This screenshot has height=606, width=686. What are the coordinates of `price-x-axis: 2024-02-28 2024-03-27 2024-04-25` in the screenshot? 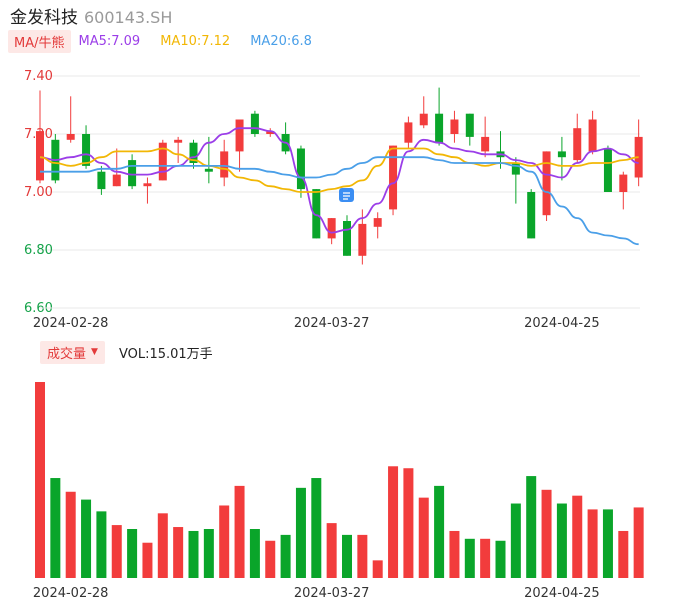 It's located at (336, 319).